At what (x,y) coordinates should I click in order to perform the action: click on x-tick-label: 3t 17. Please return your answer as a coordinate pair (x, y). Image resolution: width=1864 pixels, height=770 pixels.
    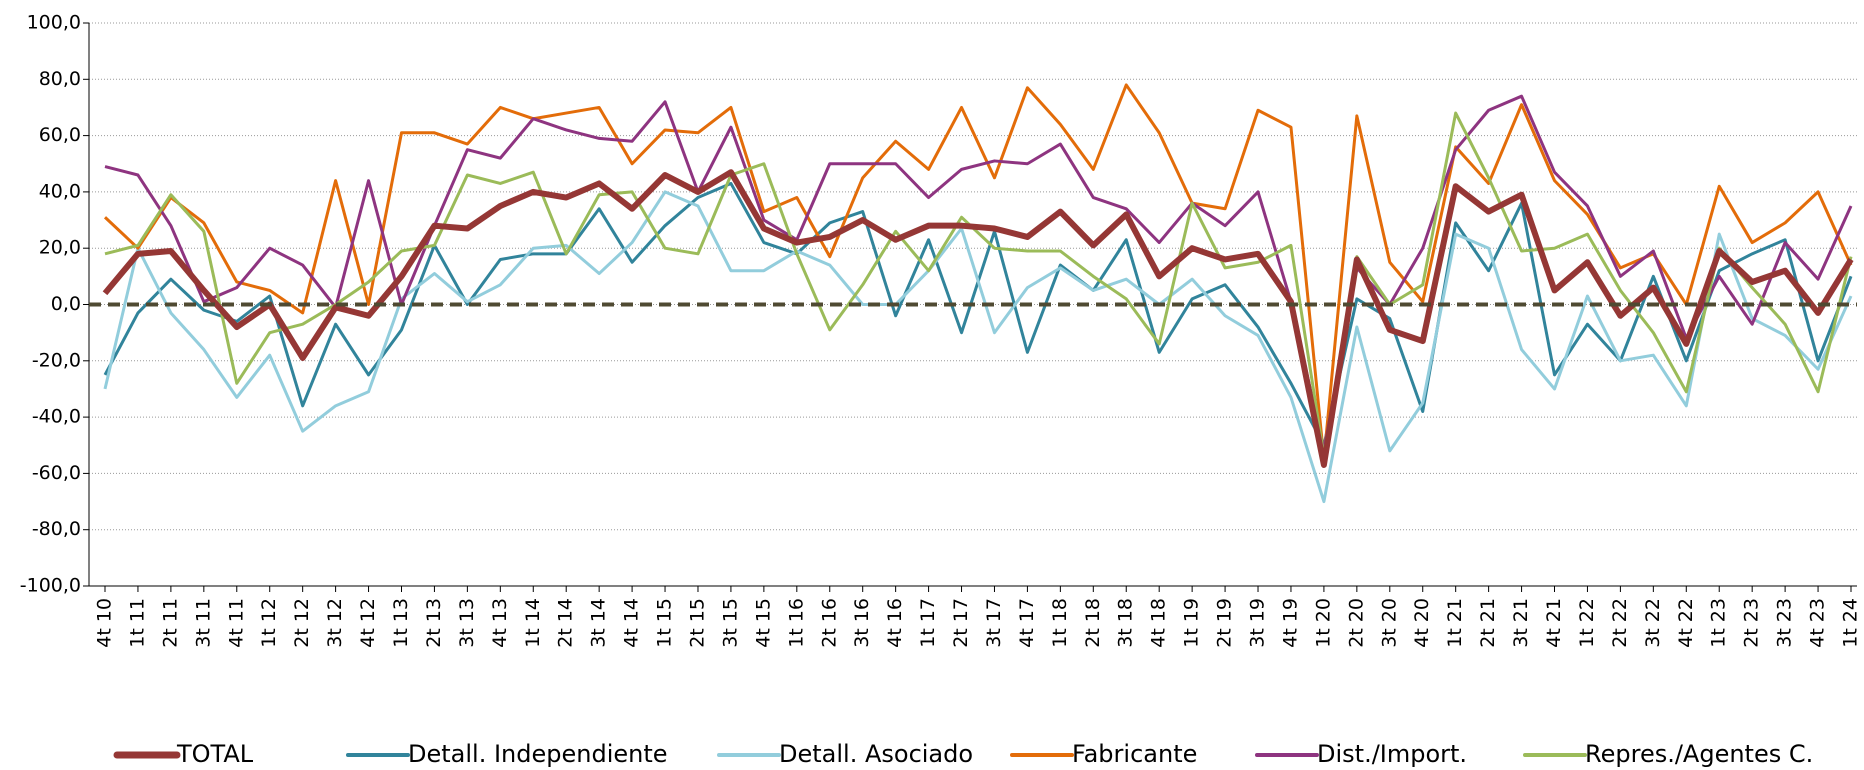
    Looking at the image, I should click on (994, 623).